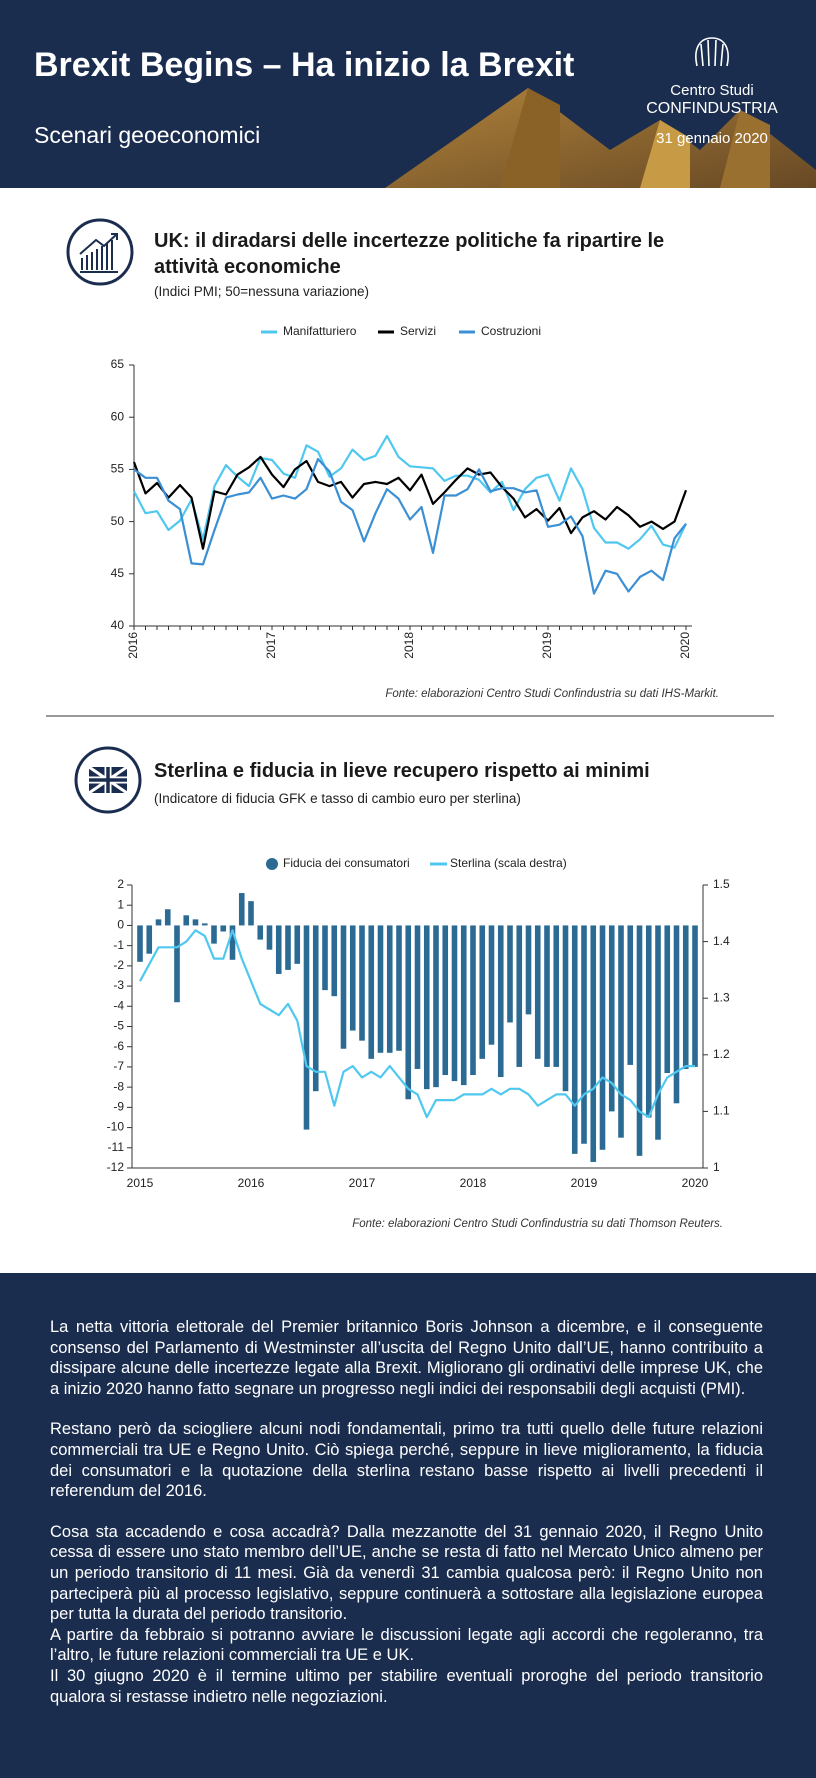 This screenshot has height=1778, width=816. What do you see at coordinates (272, 864) in the screenshot?
I see `legend-swatch` at bounding box center [272, 864].